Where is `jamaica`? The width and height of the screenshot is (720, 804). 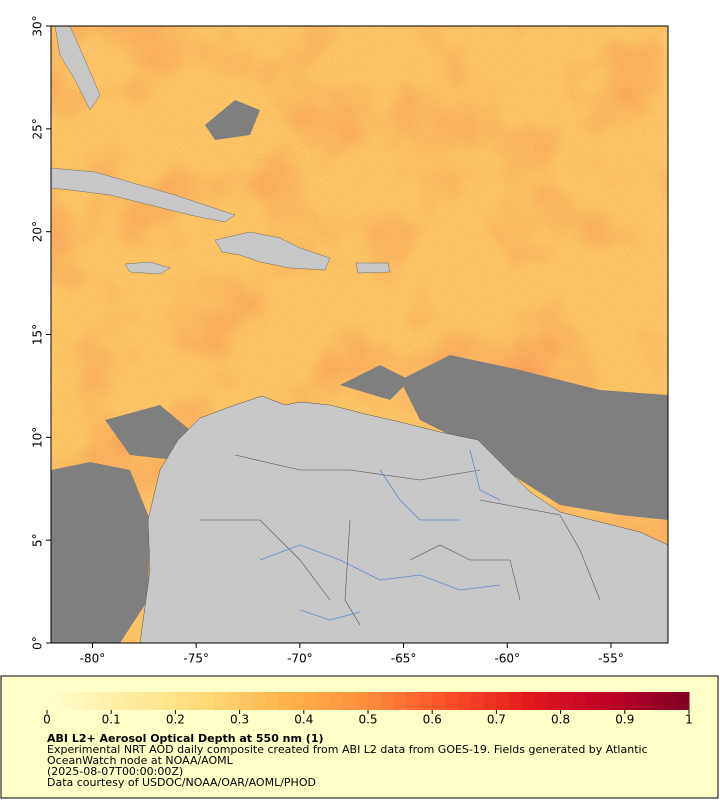 jamaica is located at coordinates (147, 268).